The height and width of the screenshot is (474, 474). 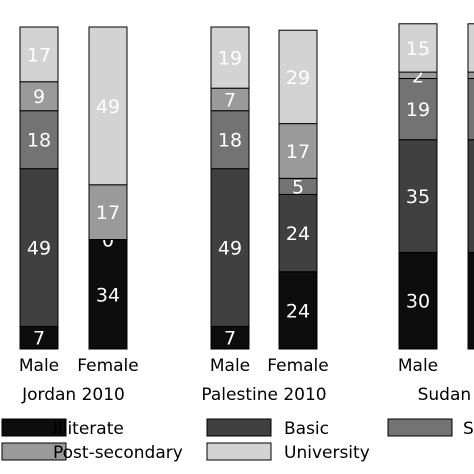 I want to click on legend-swatch-illiterate, so click(x=34, y=427).